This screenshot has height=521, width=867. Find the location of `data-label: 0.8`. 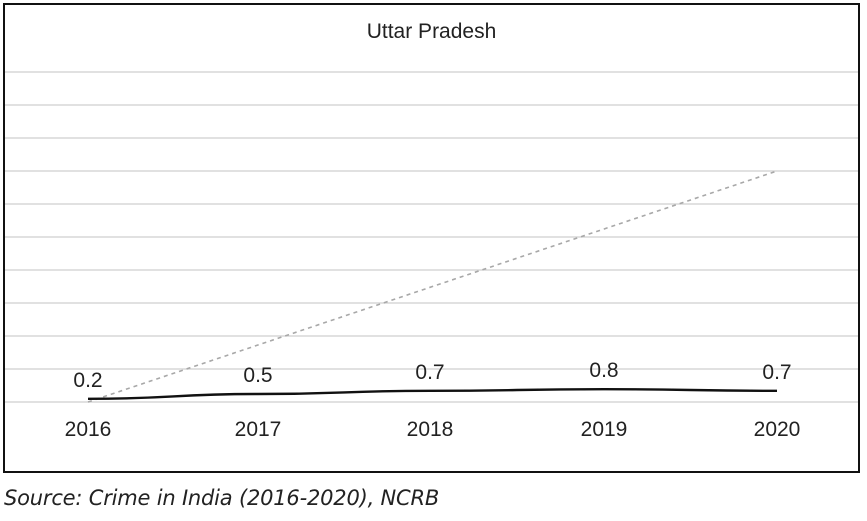

data-label: 0.8 is located at coordinates (603, 370).